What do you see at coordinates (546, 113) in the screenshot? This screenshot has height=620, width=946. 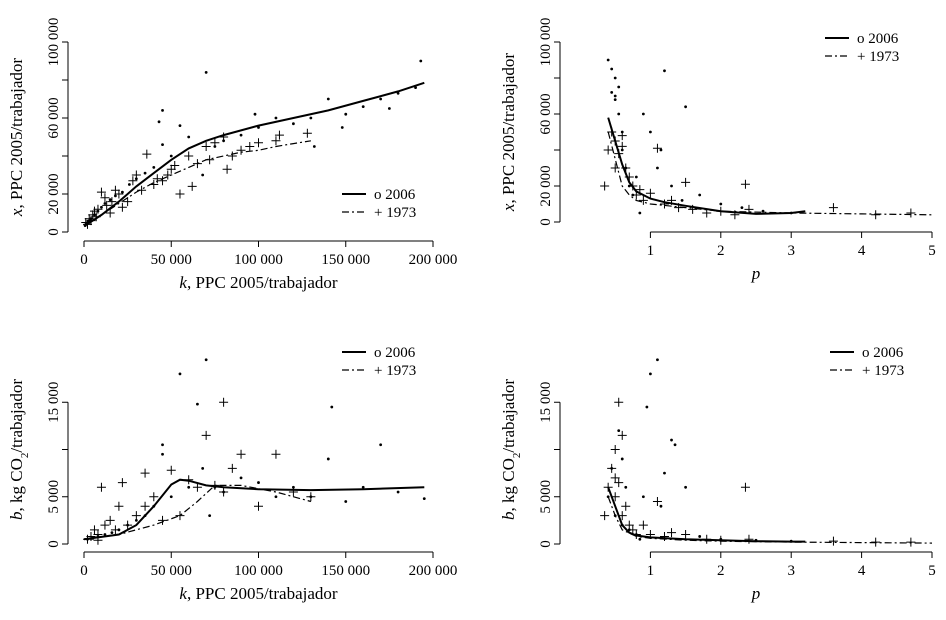 I see `y-tick-label: 60 000` at bounding box center [546, 113].